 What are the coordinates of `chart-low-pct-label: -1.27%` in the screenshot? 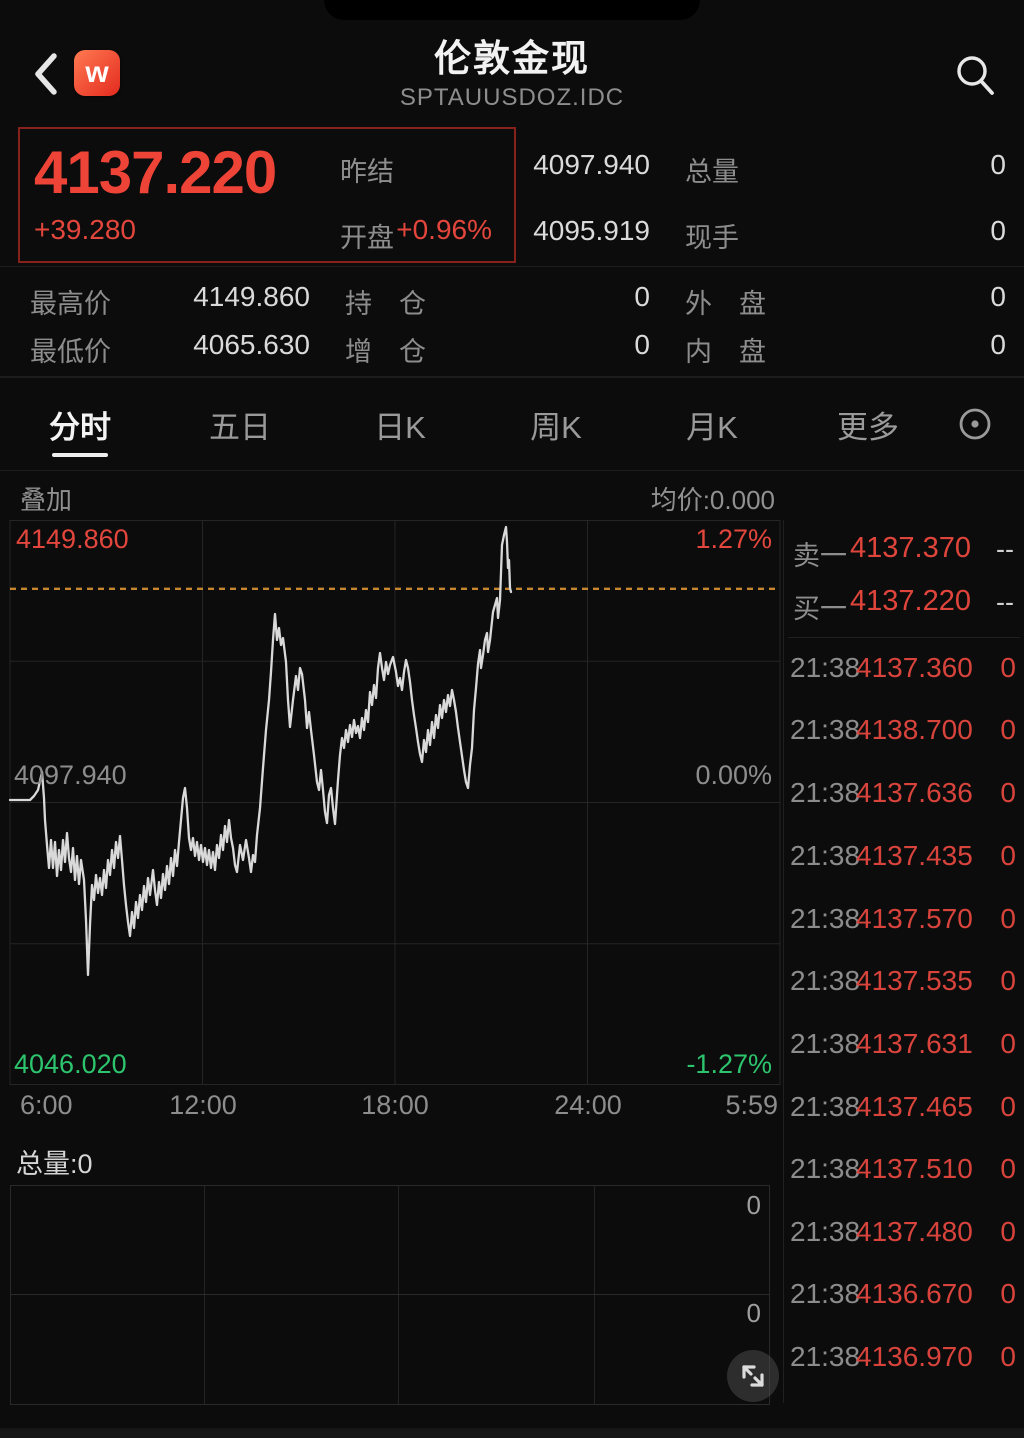 It's located at (729, 1064).